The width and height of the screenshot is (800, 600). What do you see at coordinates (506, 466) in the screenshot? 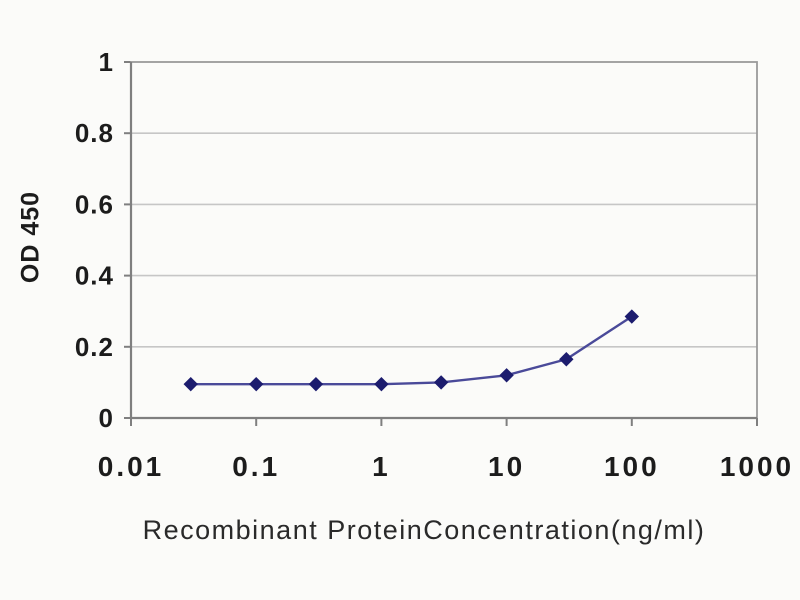
I see `x-tick-label-10: 10` at bounding box center [506, 466].